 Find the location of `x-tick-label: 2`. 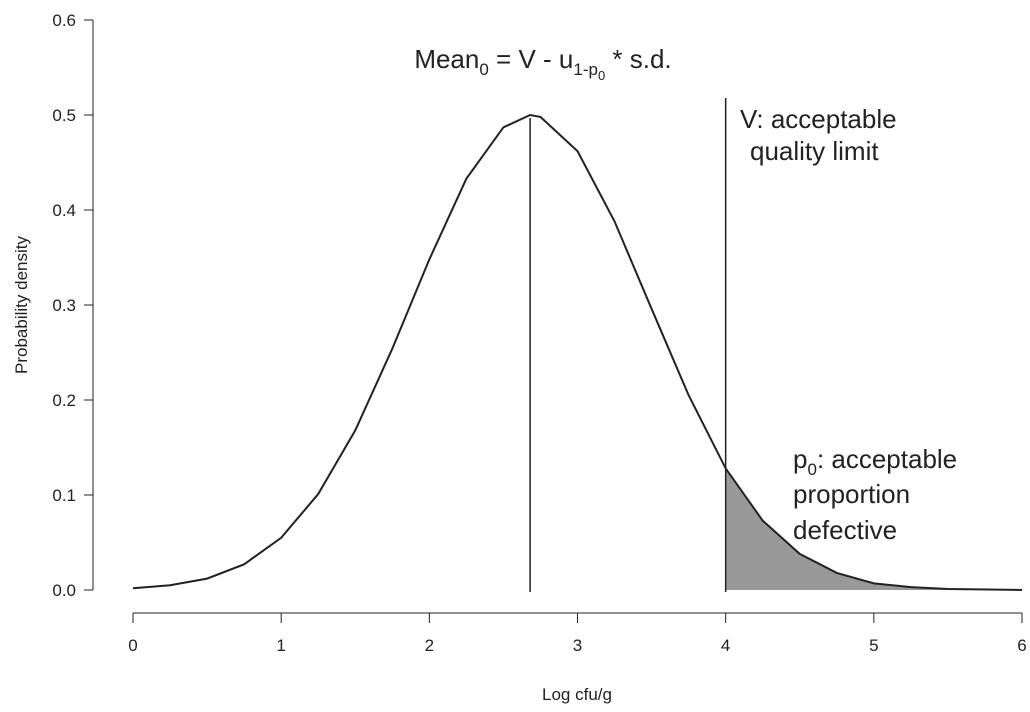

x-tick-label: 2 is located at coordinates (429, 645).